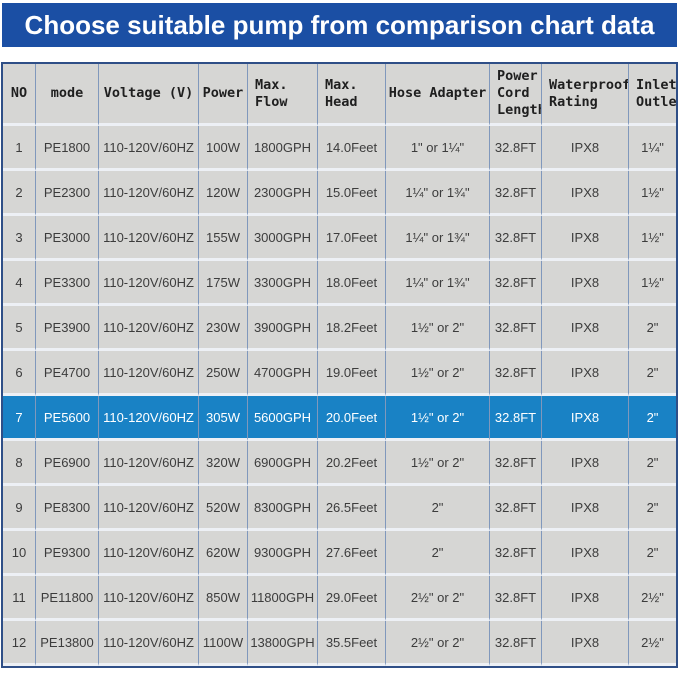 This screenshot has width=679, height=676. What do you see at coordinates (223, 553) in the screenshot?
I see `table-cell: 620W` at bounding box center [223, 553].